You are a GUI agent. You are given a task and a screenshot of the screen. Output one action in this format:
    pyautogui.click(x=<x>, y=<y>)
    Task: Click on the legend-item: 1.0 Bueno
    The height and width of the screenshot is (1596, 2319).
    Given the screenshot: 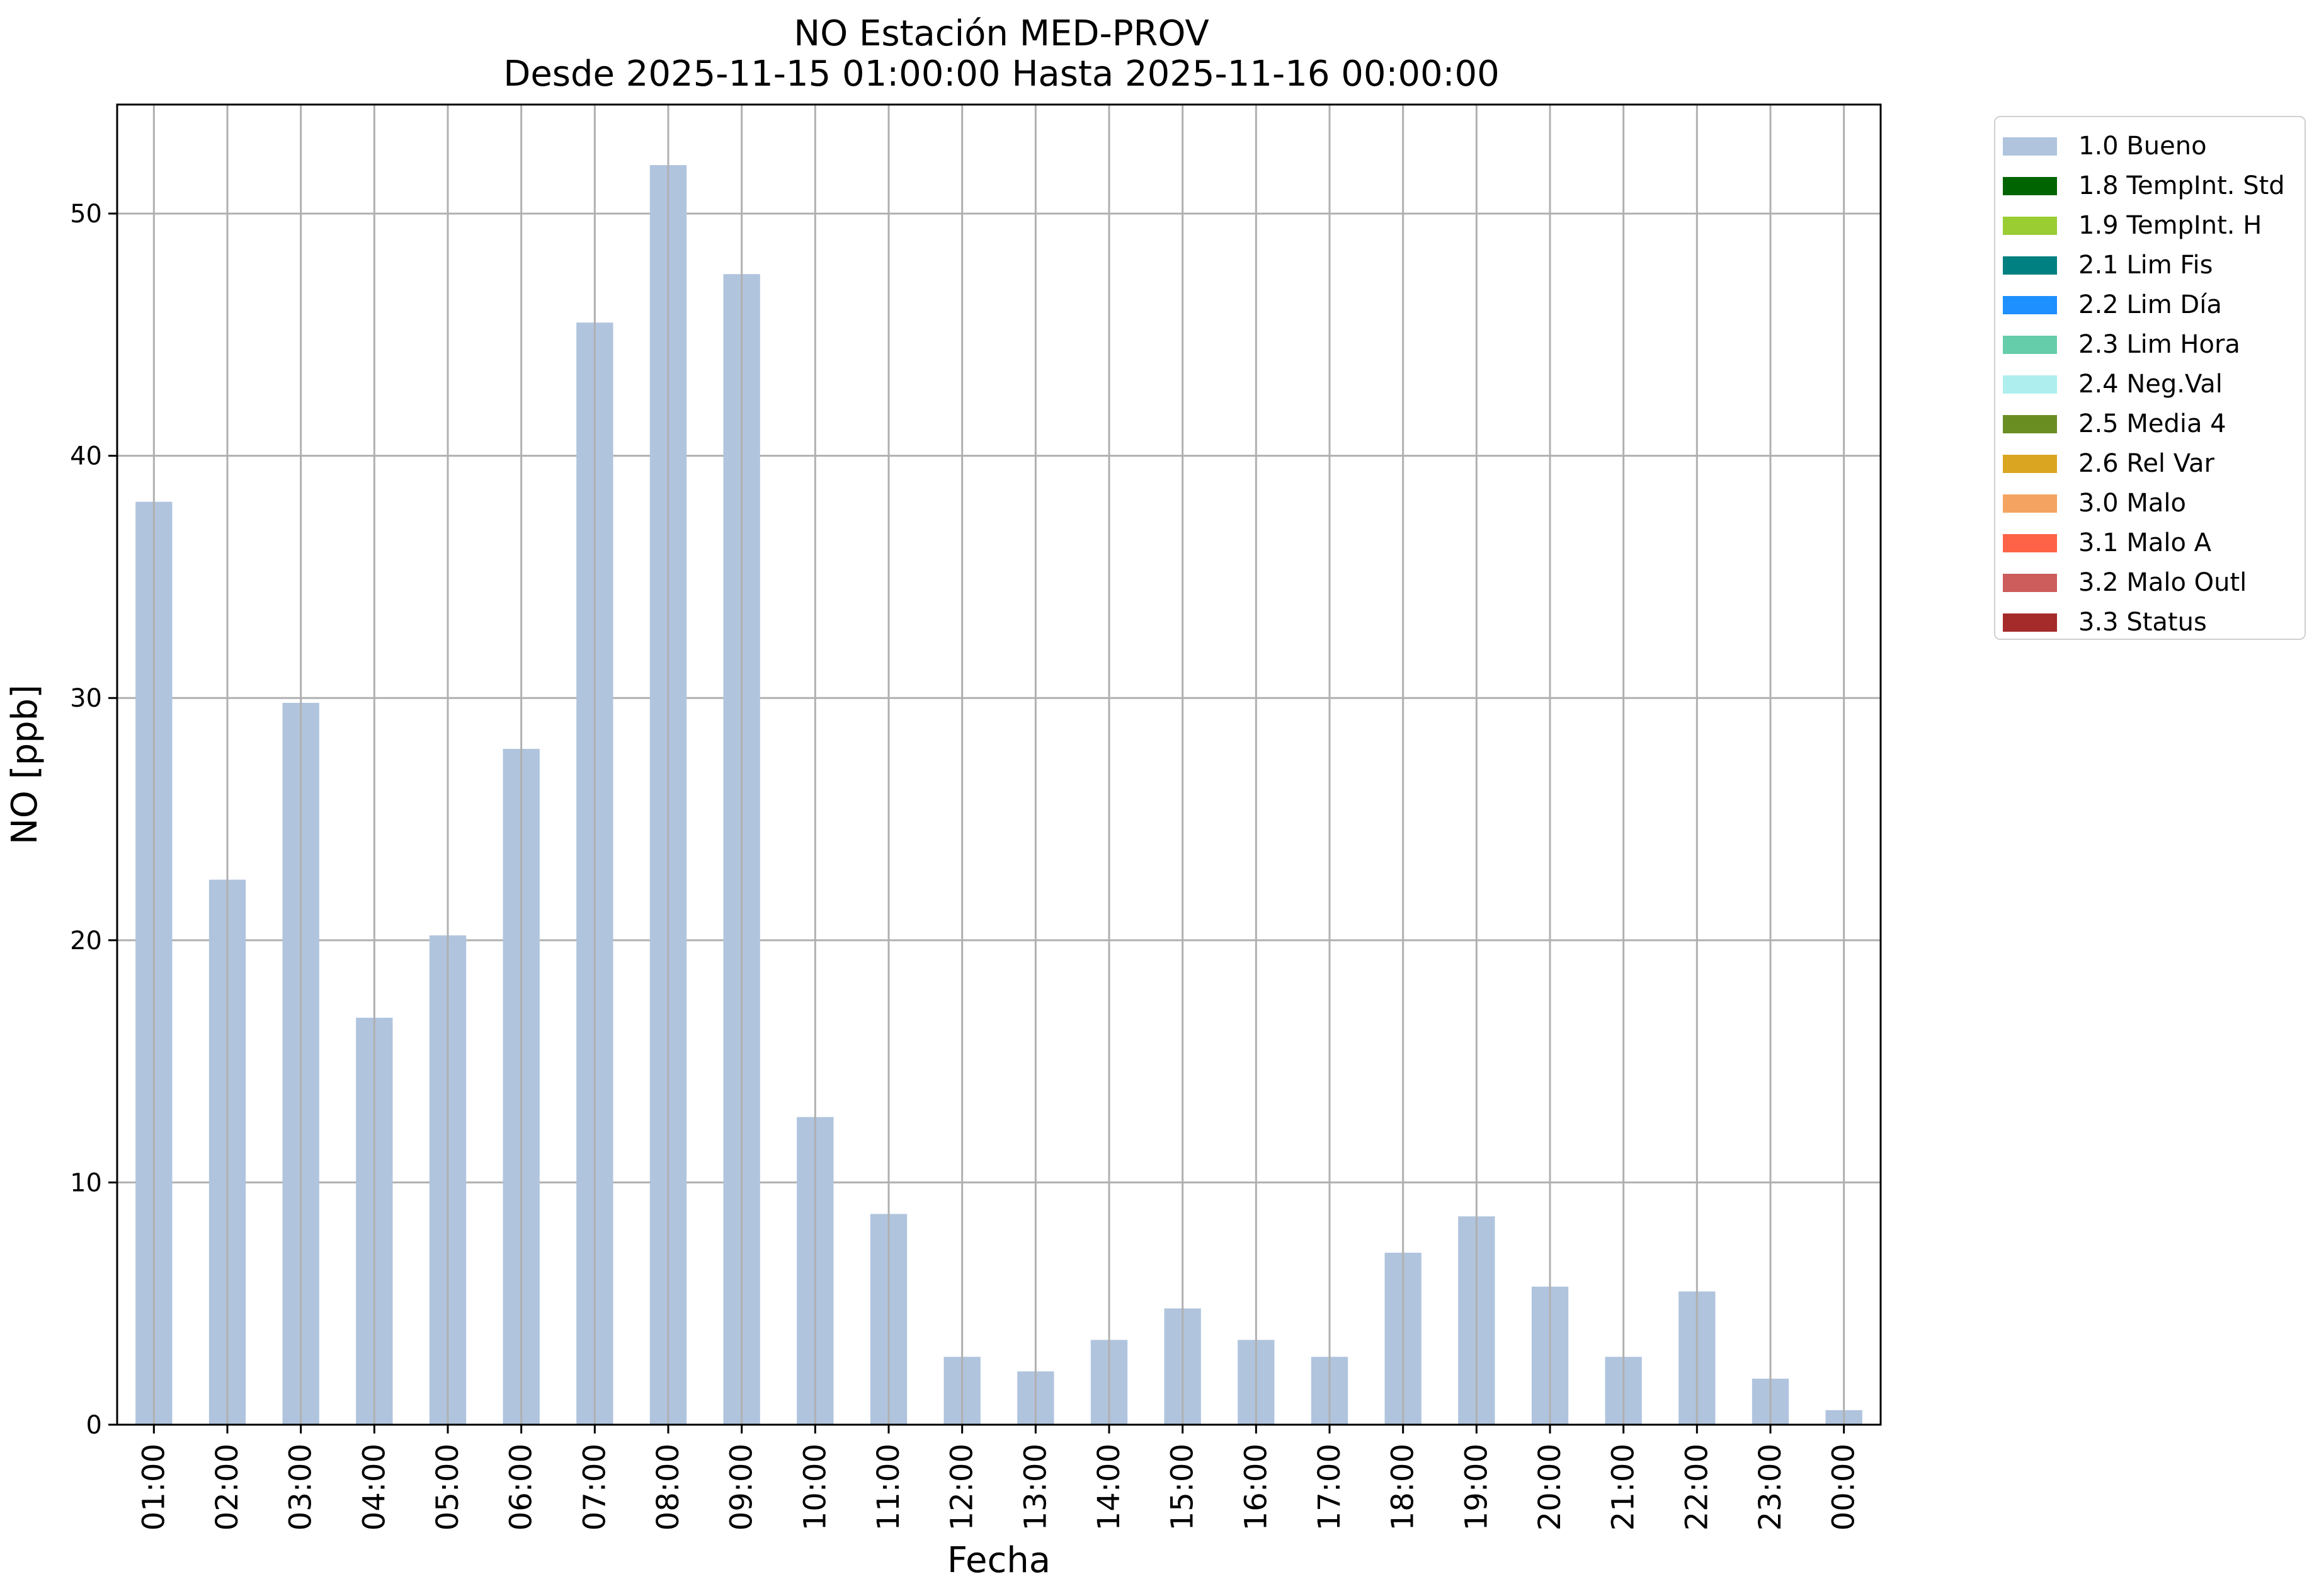 What is the action you would take?
    pyautogui.click(x=2150, y=145)
    